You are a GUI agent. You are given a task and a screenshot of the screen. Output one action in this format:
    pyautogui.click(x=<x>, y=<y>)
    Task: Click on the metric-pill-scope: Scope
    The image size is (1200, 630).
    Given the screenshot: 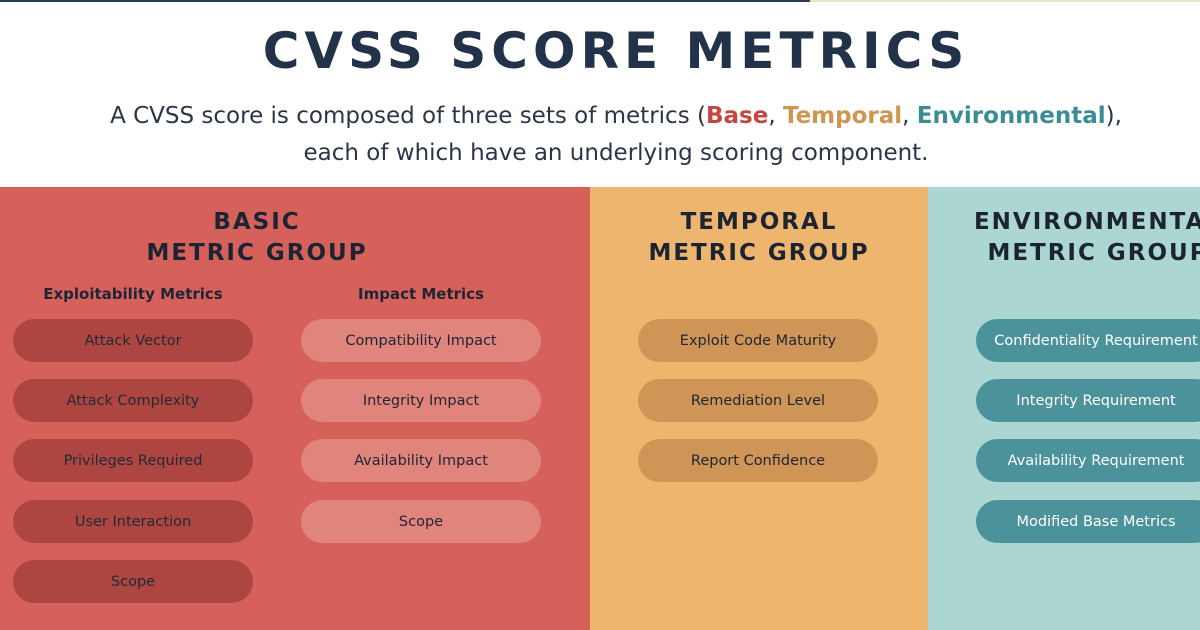 What is the action you would take?
    pyautogui.click(x=133, y=581)
    